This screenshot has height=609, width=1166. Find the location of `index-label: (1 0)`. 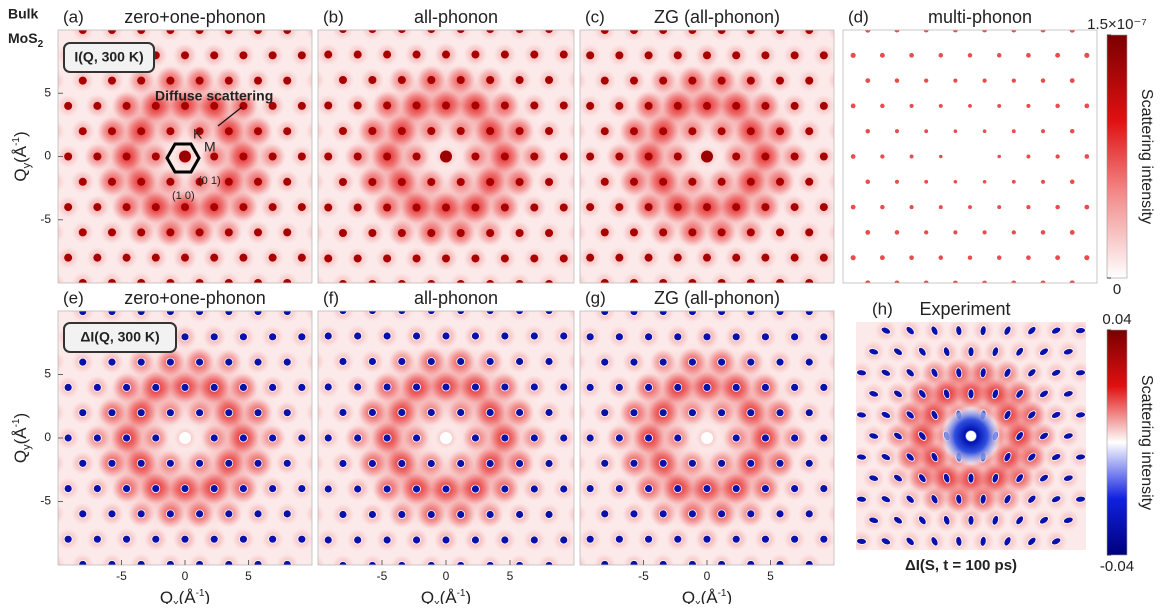

index-label: (1 0) is located at coordinates (183, 196).